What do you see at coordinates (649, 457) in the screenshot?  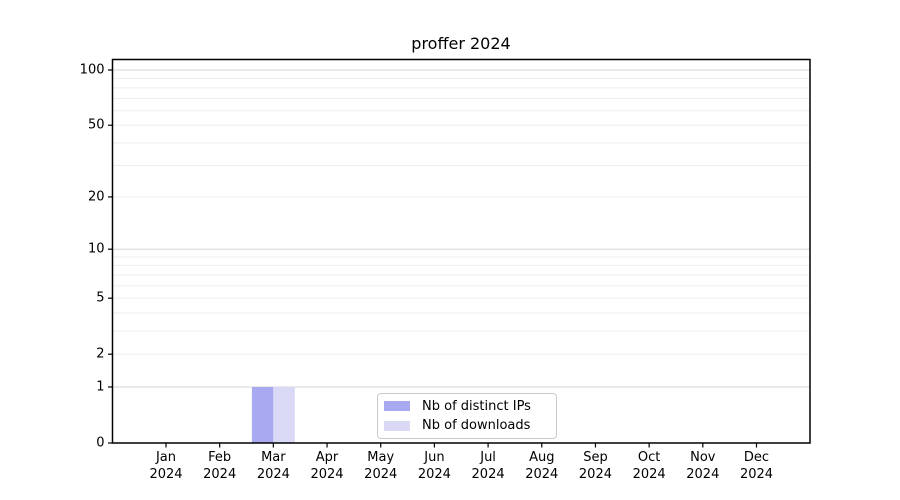 I see `svg-text: Oct` at bounding box center [649, 457].